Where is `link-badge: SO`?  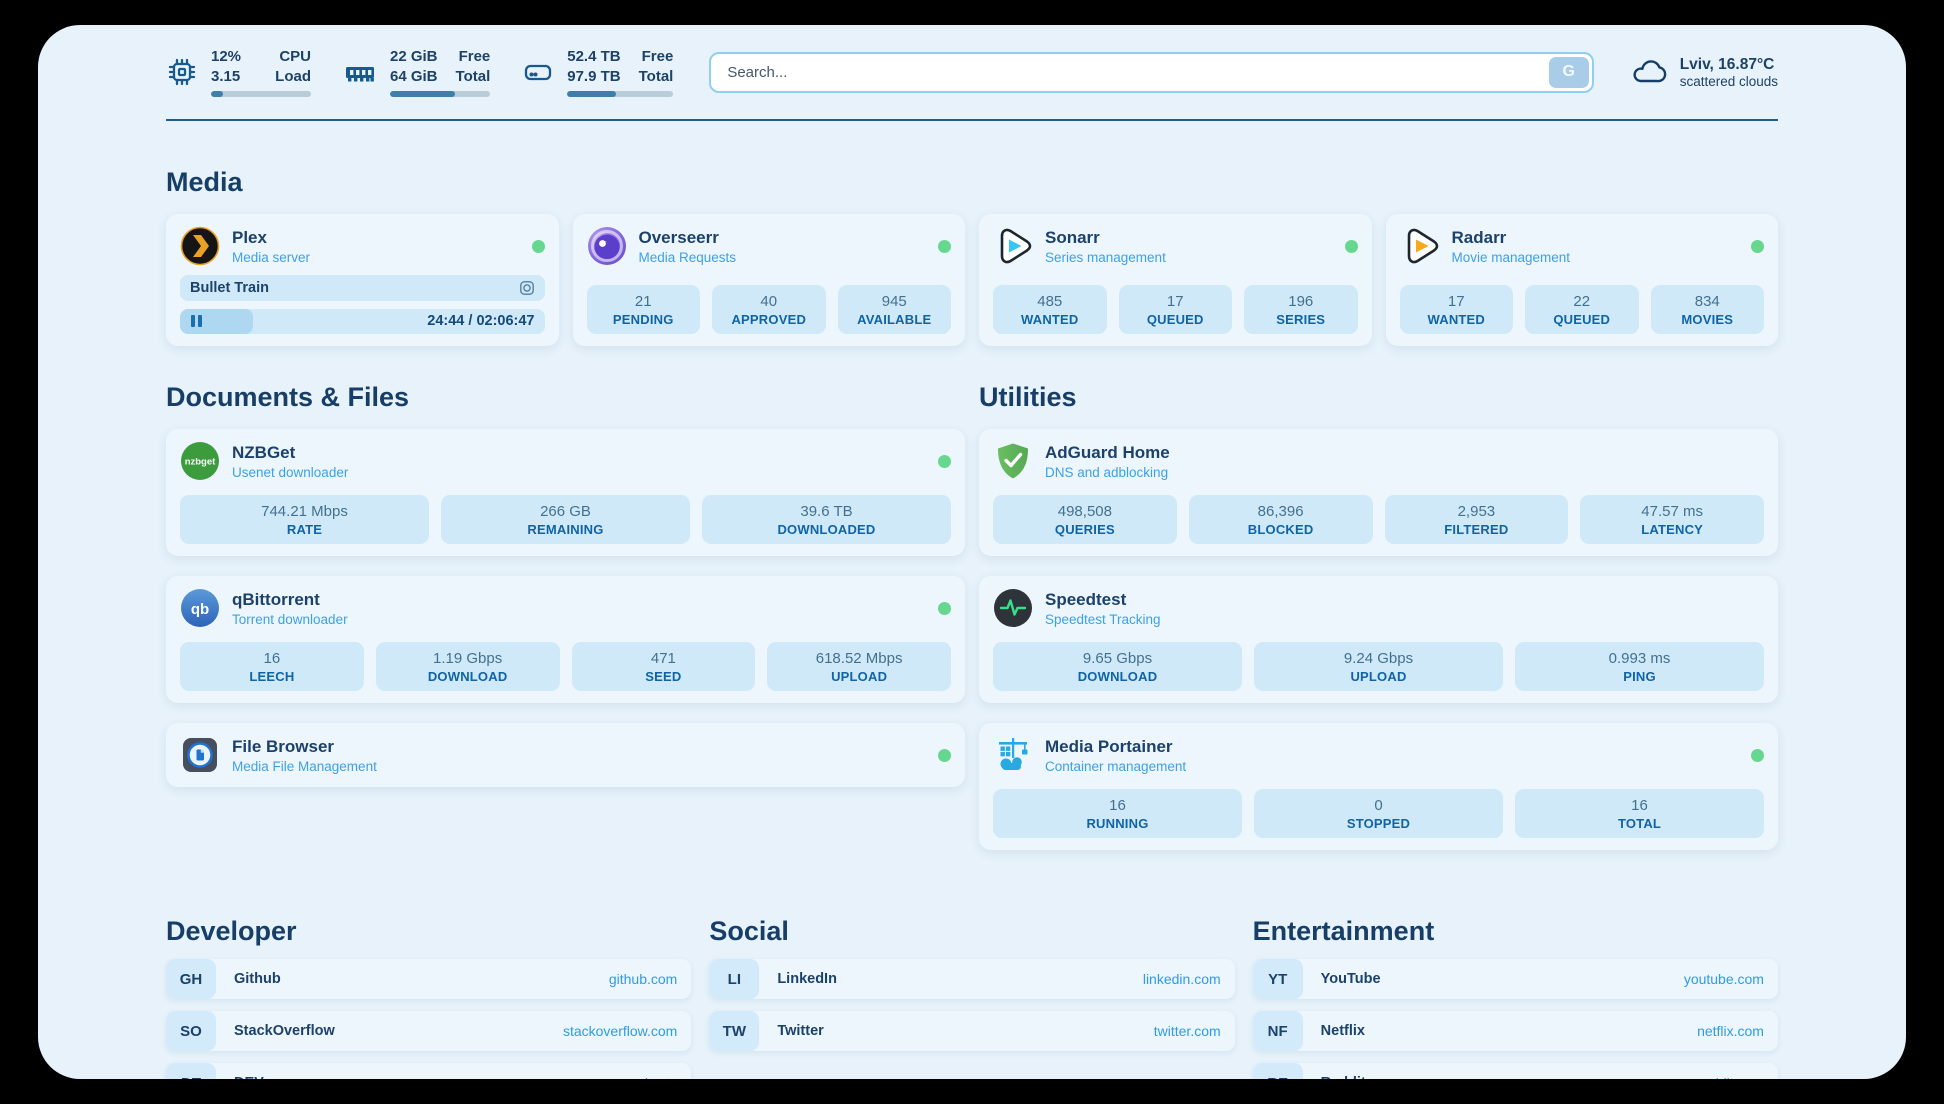
link-badge: SO is located at coordinates (191, 1031).